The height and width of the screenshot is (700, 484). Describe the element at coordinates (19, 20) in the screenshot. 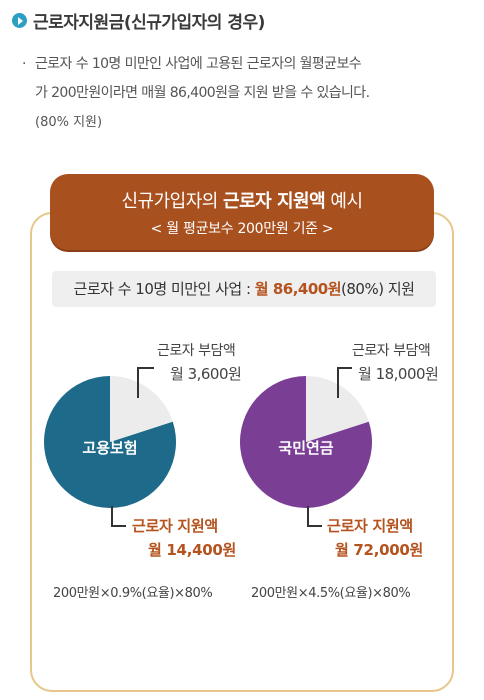

I see `arrow-bullet-icon` at that location.